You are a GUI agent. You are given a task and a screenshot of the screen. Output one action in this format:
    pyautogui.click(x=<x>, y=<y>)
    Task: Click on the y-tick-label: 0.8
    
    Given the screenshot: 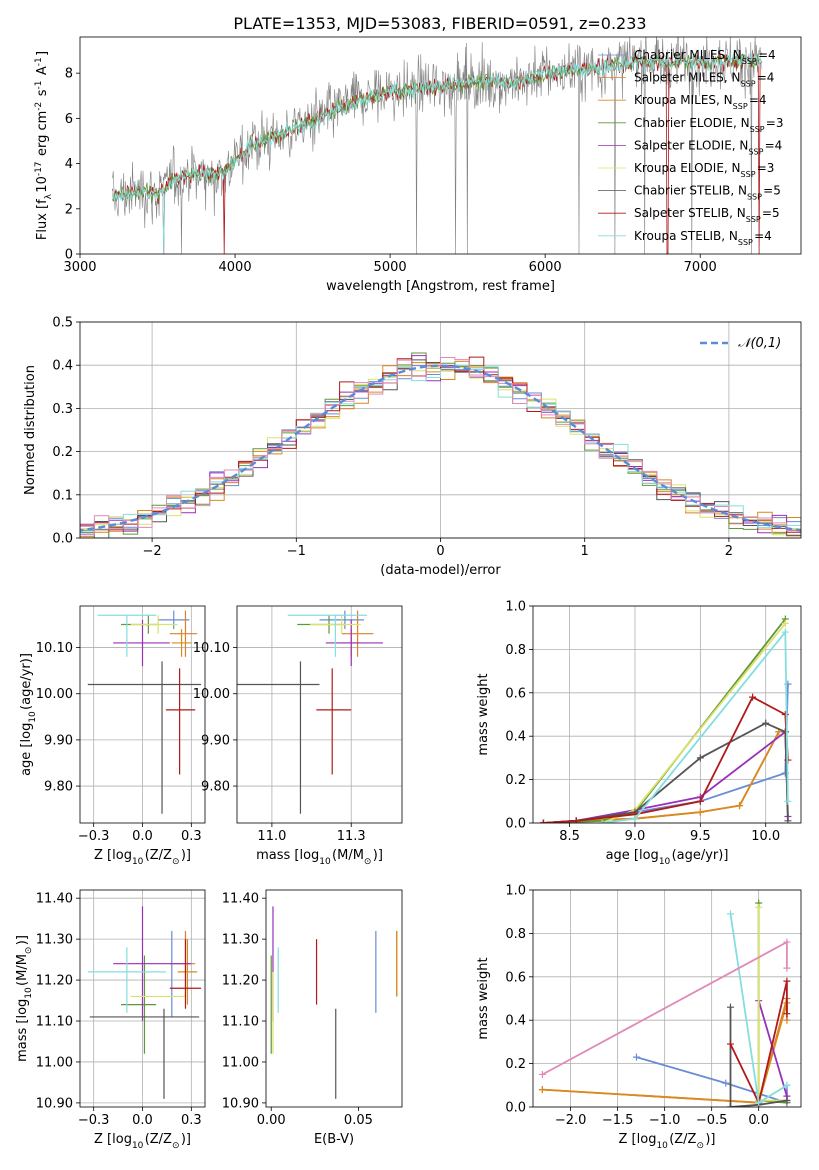 What is the action you would take?
    pyautogui.click(x=515, y=650)
    